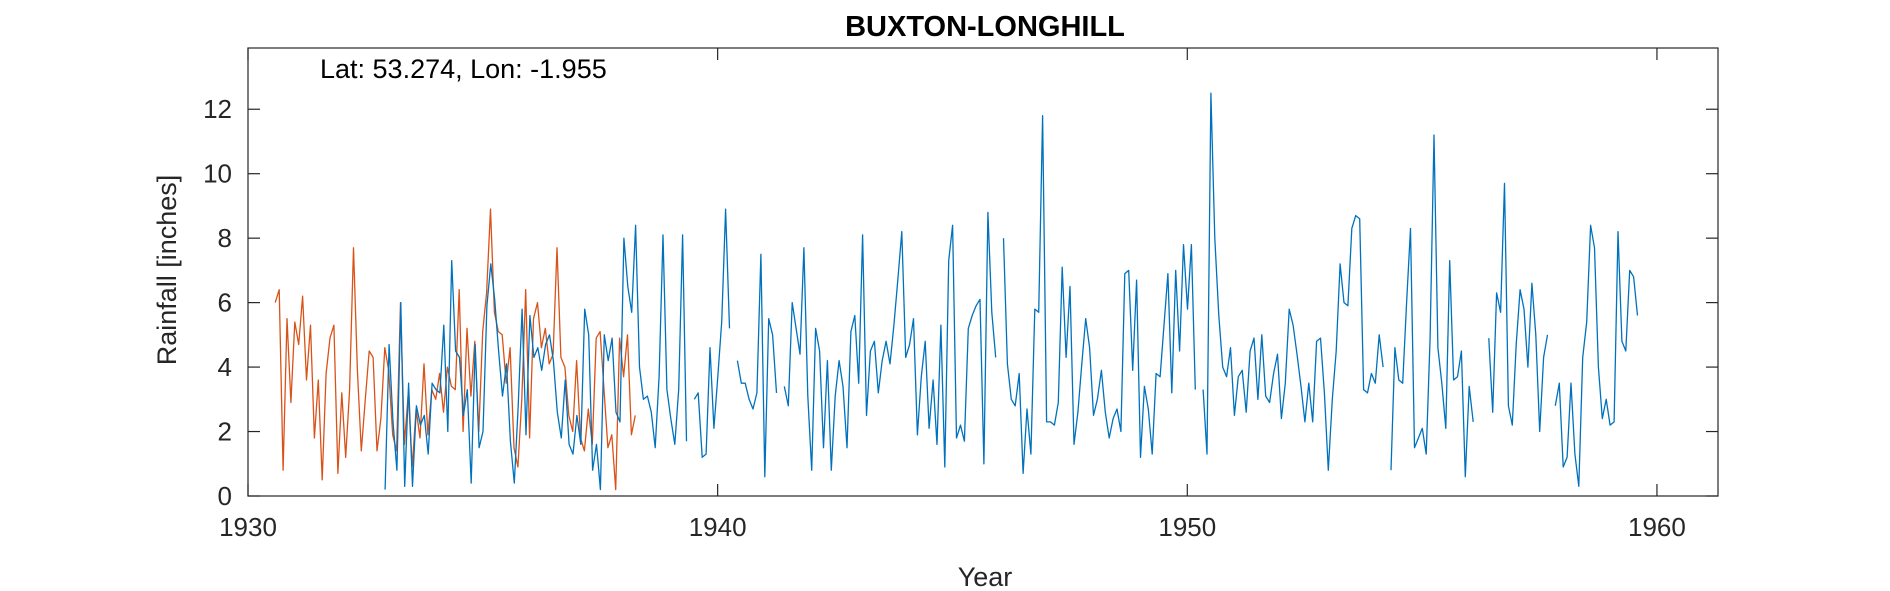 The image size is (1890, 591). I want to click on y-tick-label: 6, so click(225, 303).